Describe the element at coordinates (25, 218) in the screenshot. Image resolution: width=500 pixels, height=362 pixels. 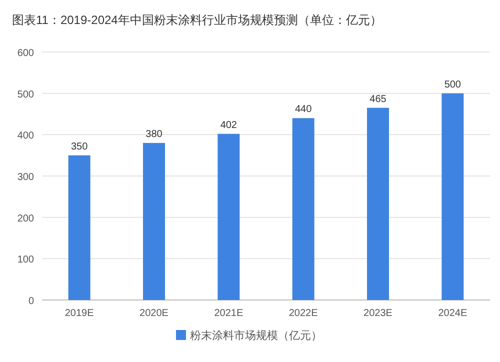
I see `y-tick-label: 200` at that location.